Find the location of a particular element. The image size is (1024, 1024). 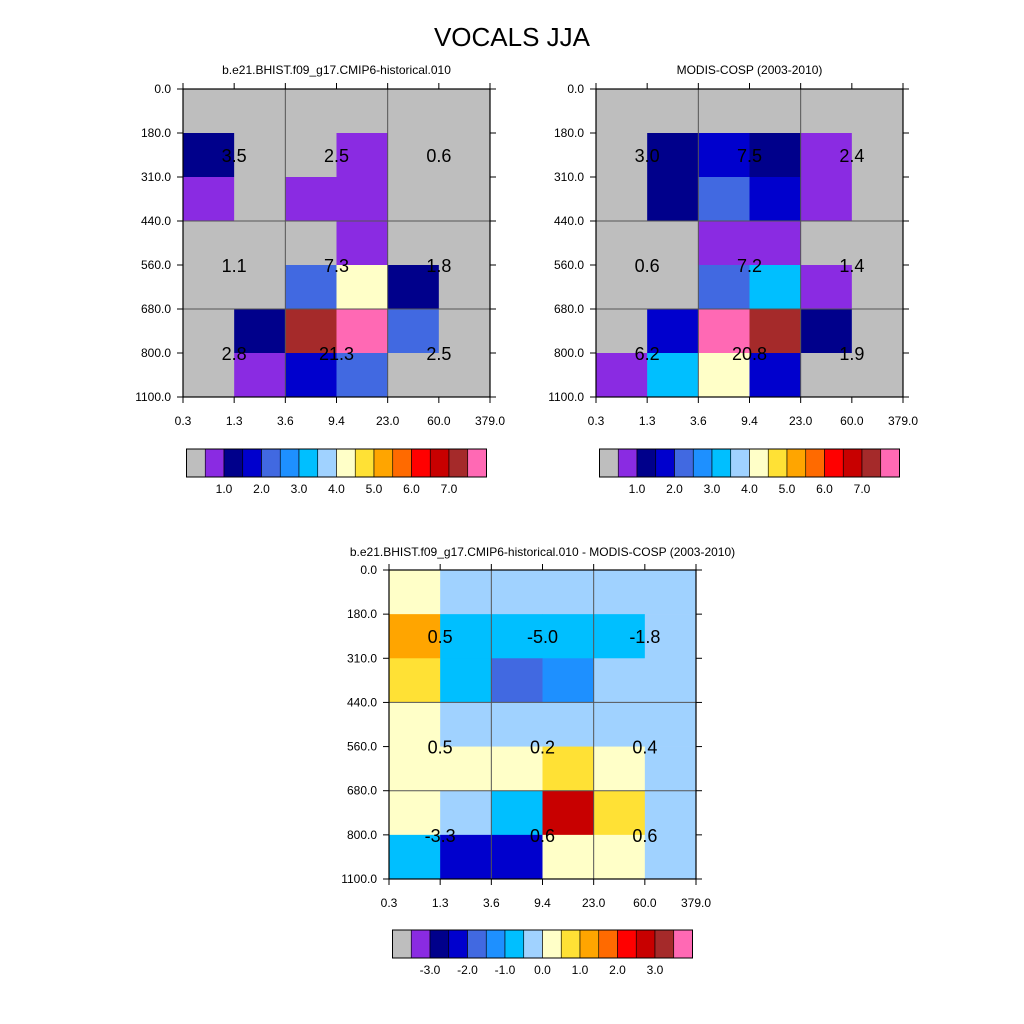

box-value-label: 2.5 is located at coordinates (438, 354).